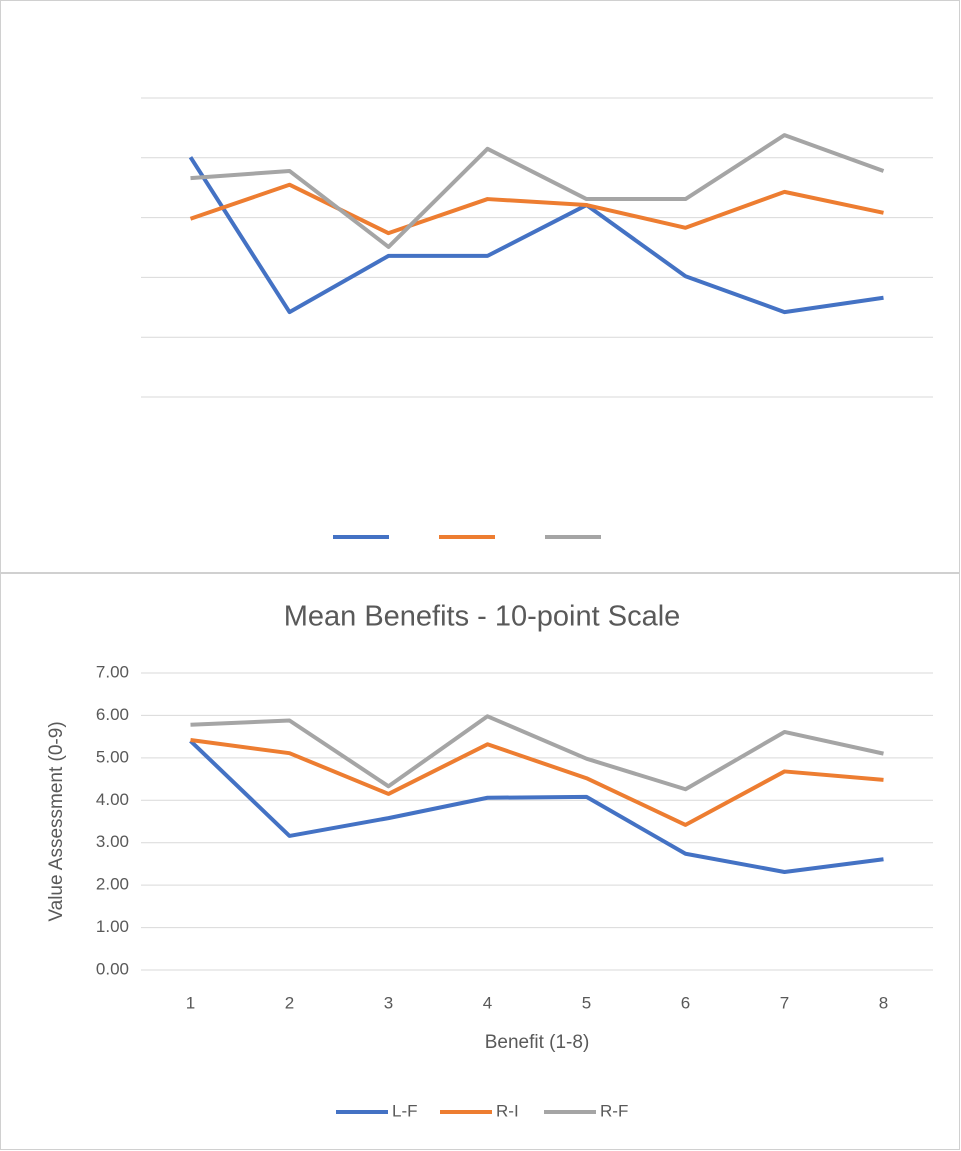 The width and height of the screenshot is (961, 1151). I want to click on legend-label: L-F, so click(405, 1110).